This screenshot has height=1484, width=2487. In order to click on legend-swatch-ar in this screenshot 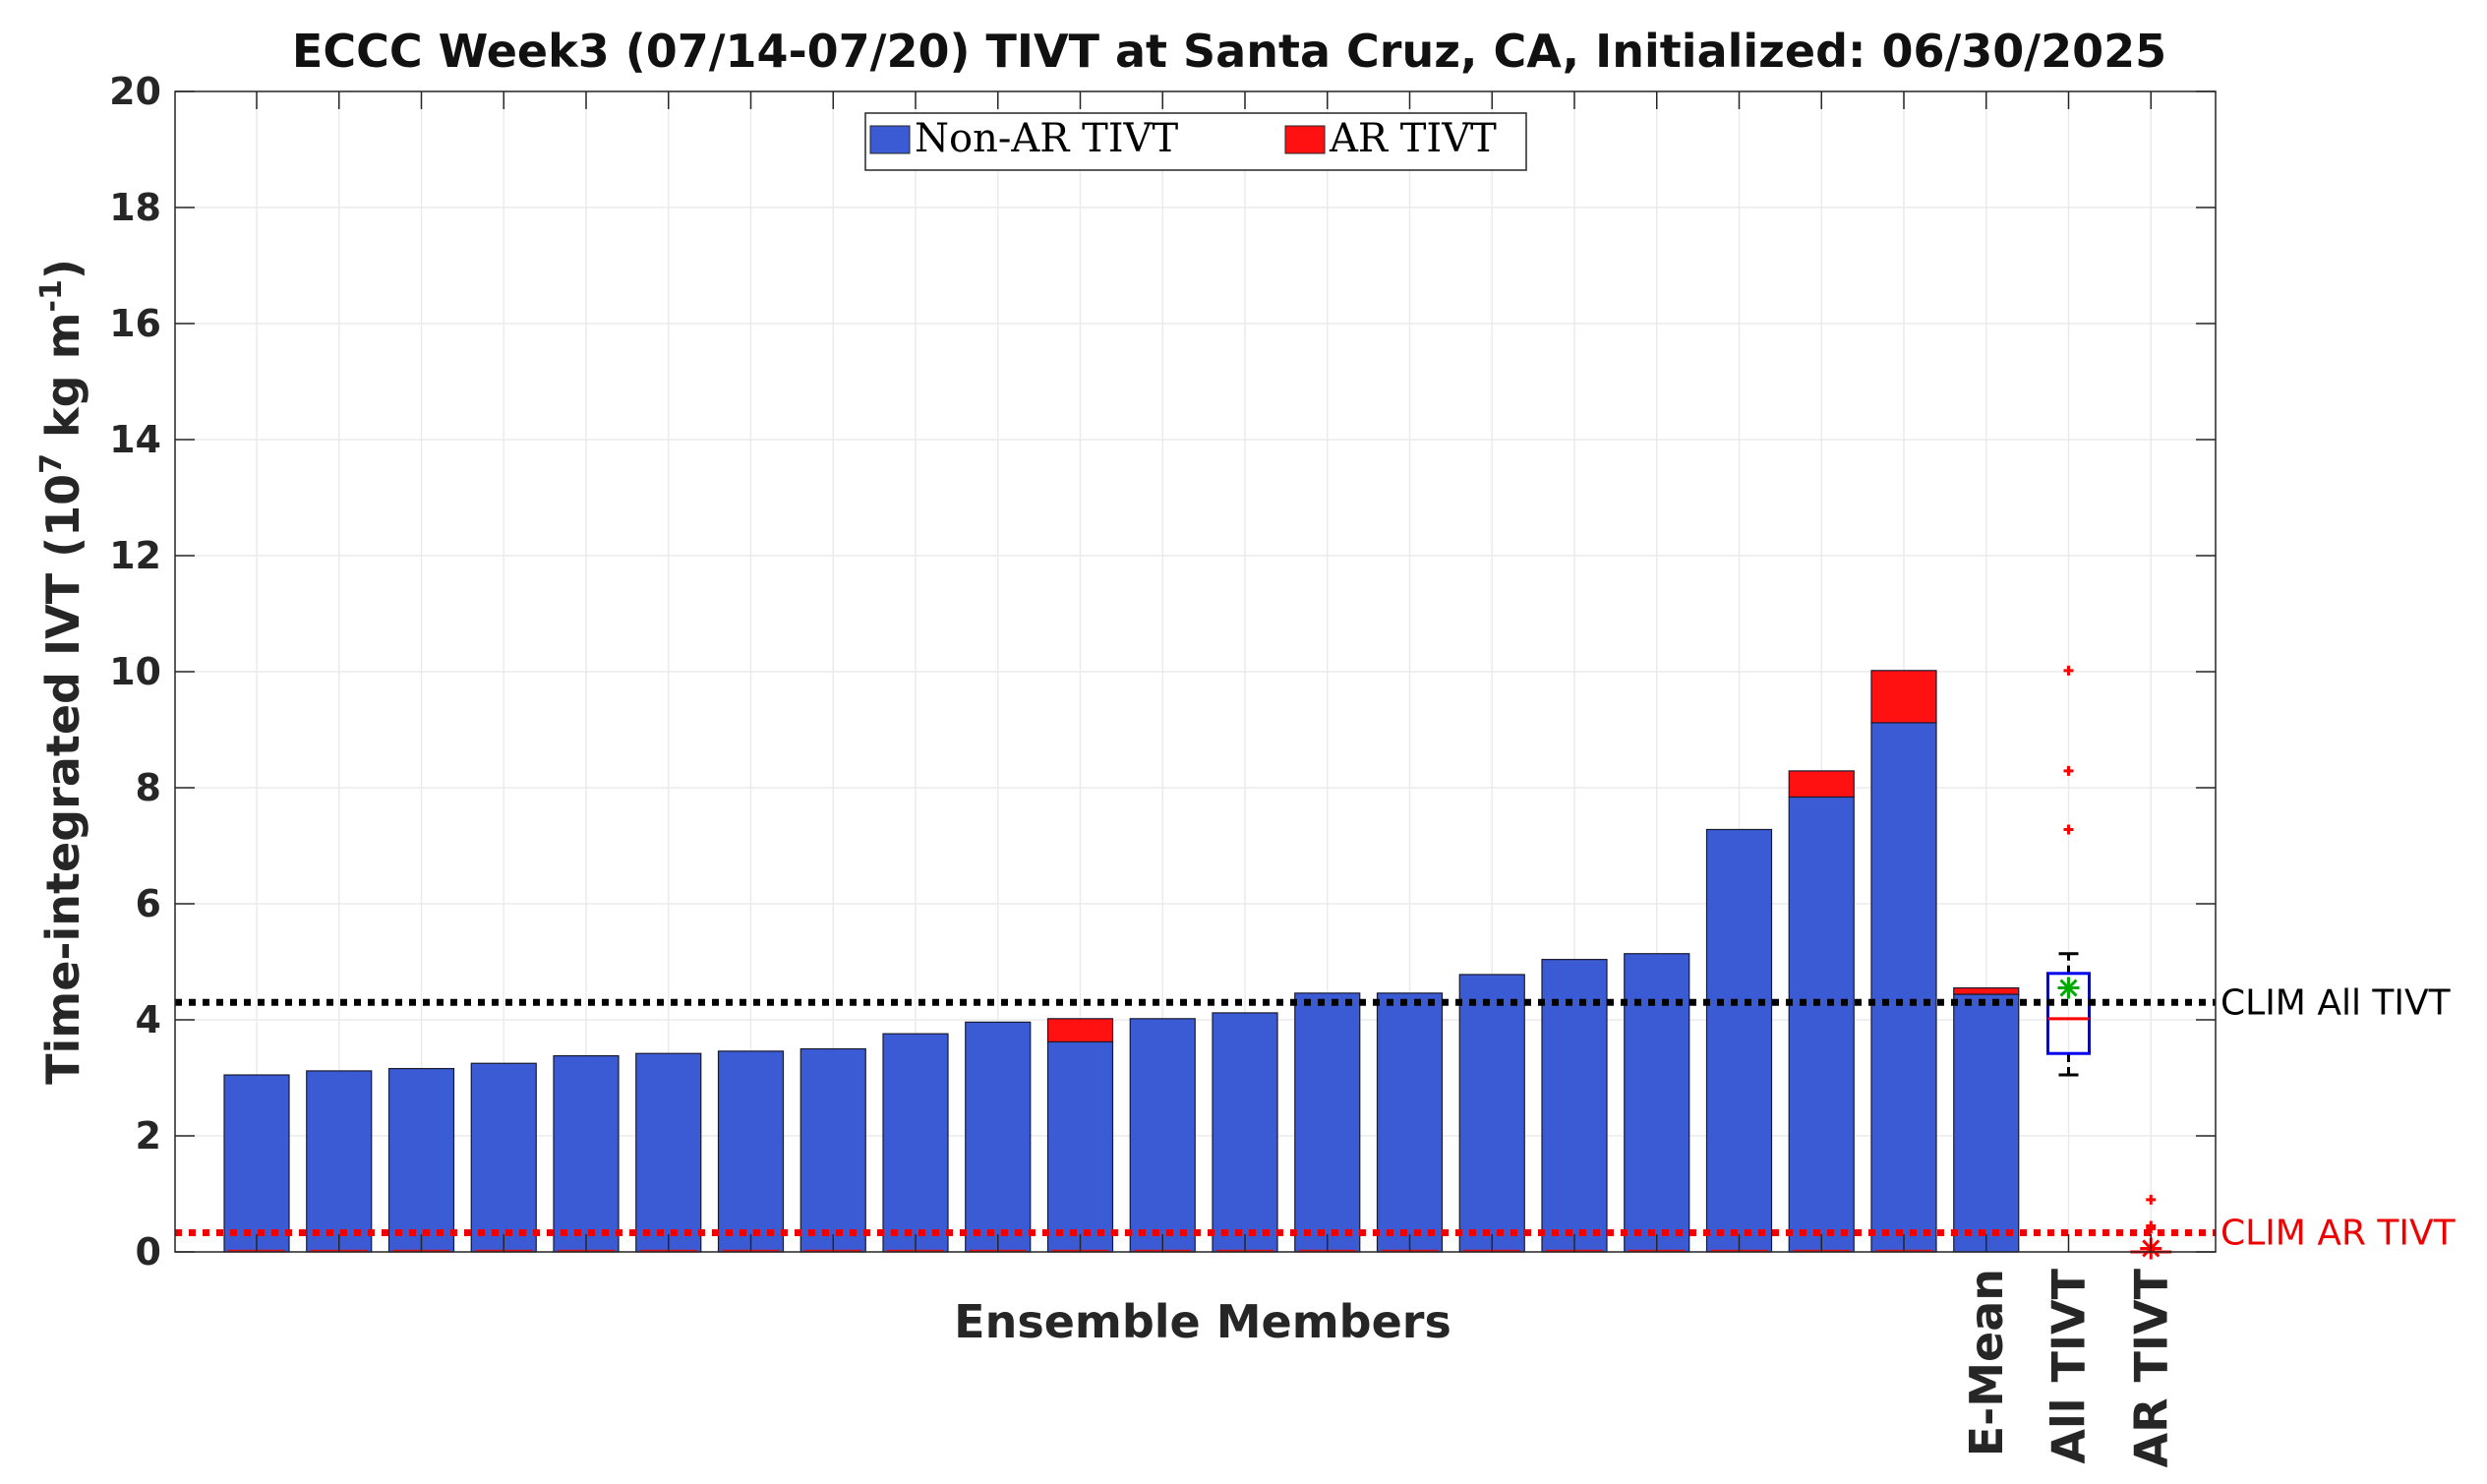, I will do `click(1305, 140)`.